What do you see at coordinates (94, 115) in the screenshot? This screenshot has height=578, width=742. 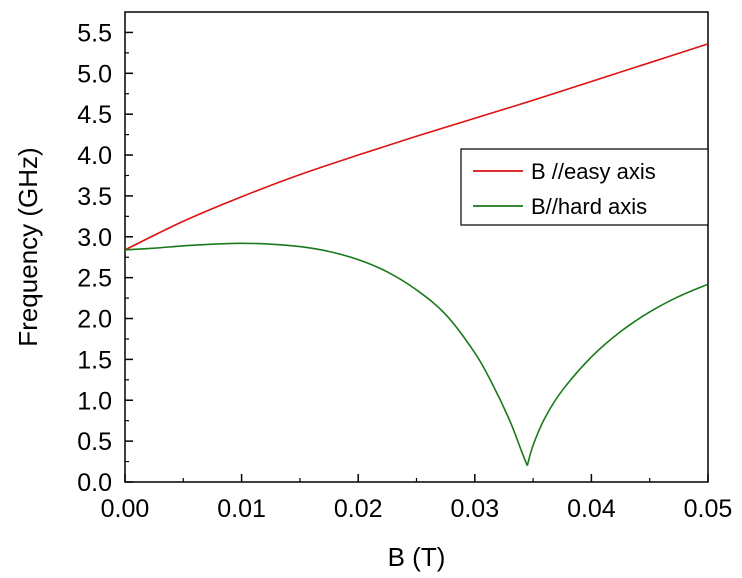 I see `y-tick-label: 4.5` at bounding box center [94, 115].